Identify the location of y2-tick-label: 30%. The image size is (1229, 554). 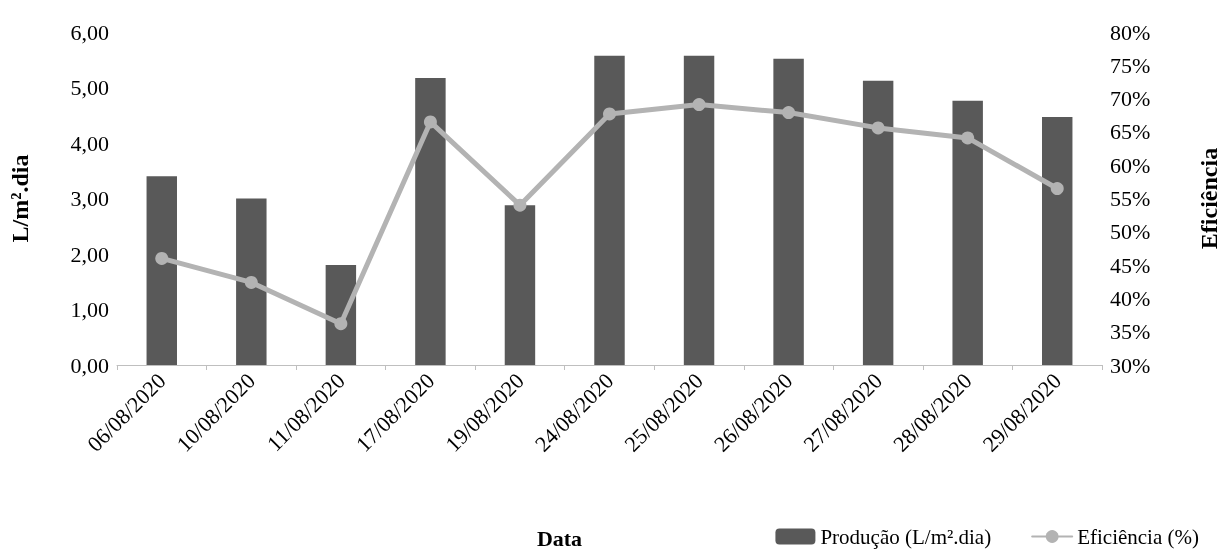
(1130, 365).